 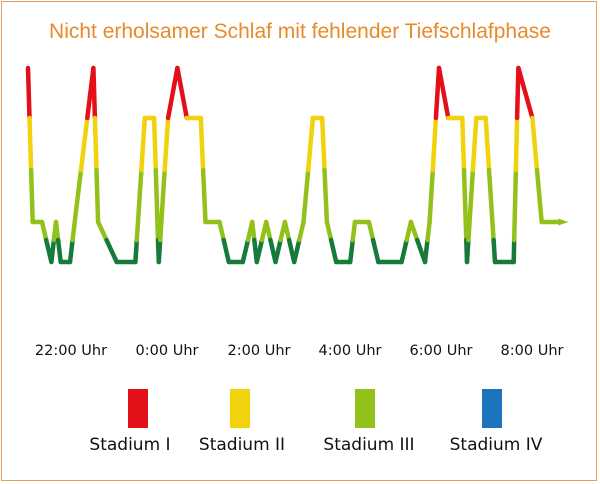 I want to click on legend-label-stadium-1: Stadium I, so click(x=130, y=445).